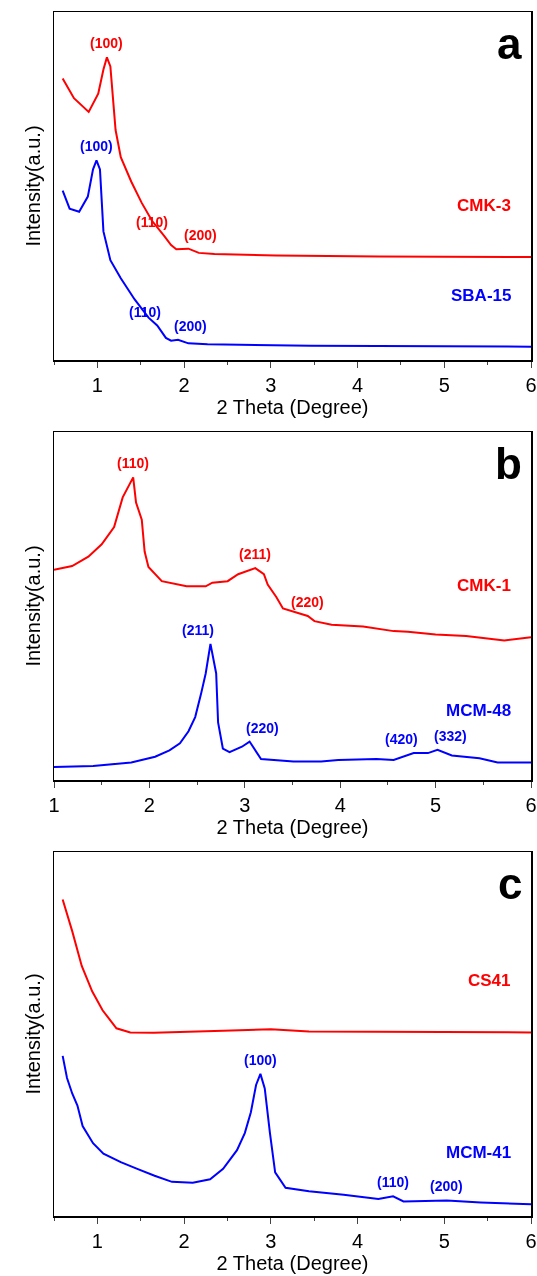  I want to click on chart-title: a, so click(509, 43).